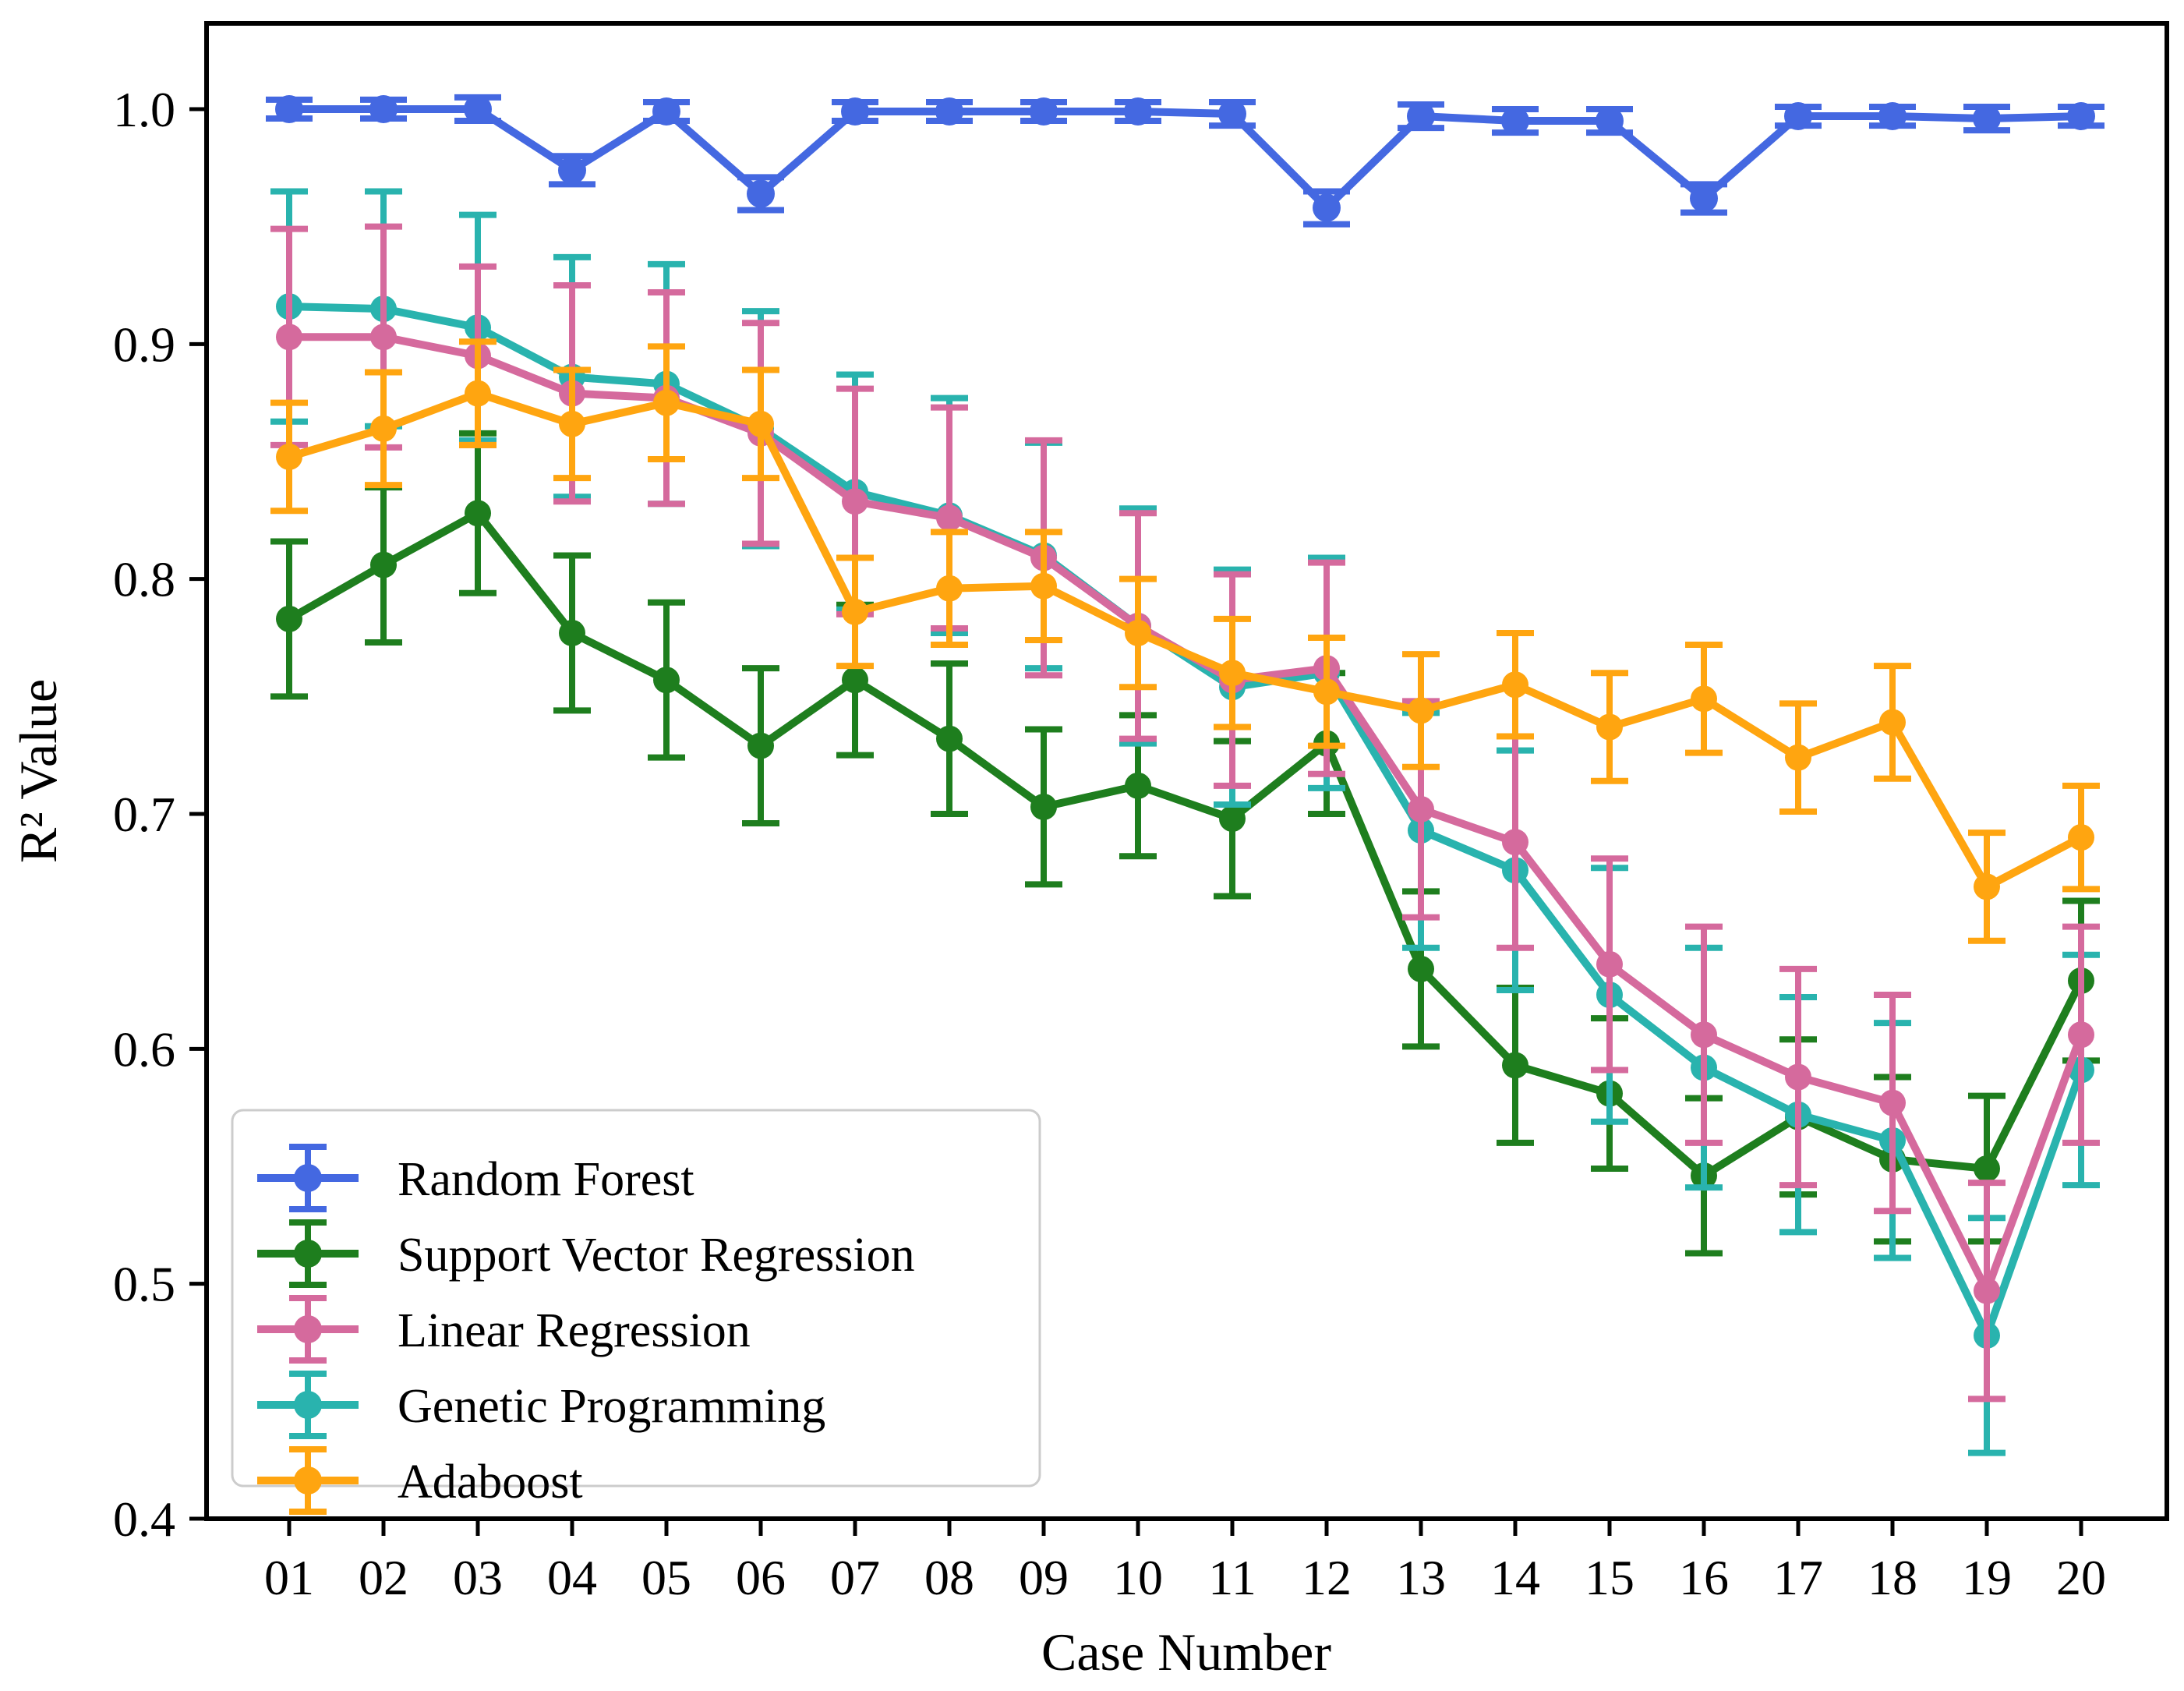 The width and height of the screenshot is (2184, 1691). I want to click on x-tick-label: 17, so click(1798, 1577).